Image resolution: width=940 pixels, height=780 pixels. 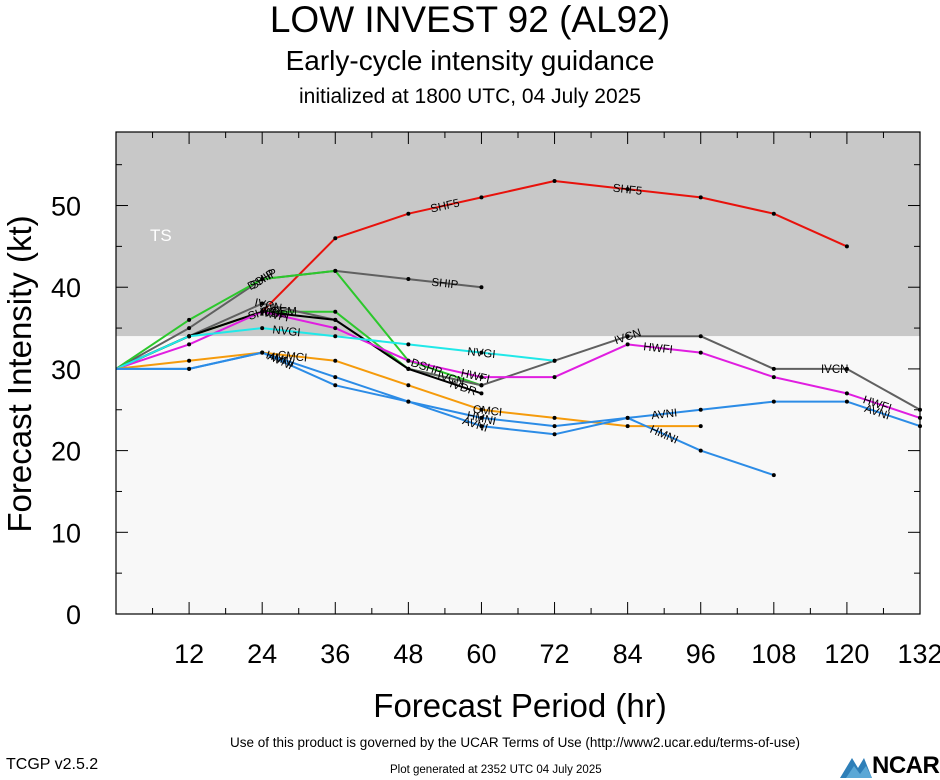 I want to click on chart-subtitle: Early-cycle intensity guidance, so click(x=470, y=60).